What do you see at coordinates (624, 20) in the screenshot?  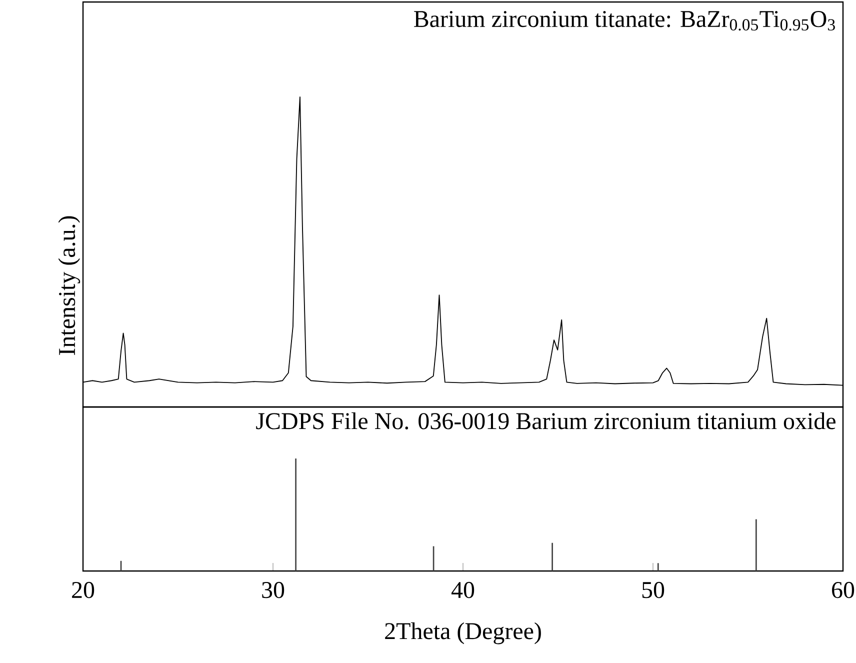 I see `chart-title: Barium zirconium titanate: BaZr$_{0.05}$Ti$_{0.95}$O$_{3}$` at bounding box center [624, 20].